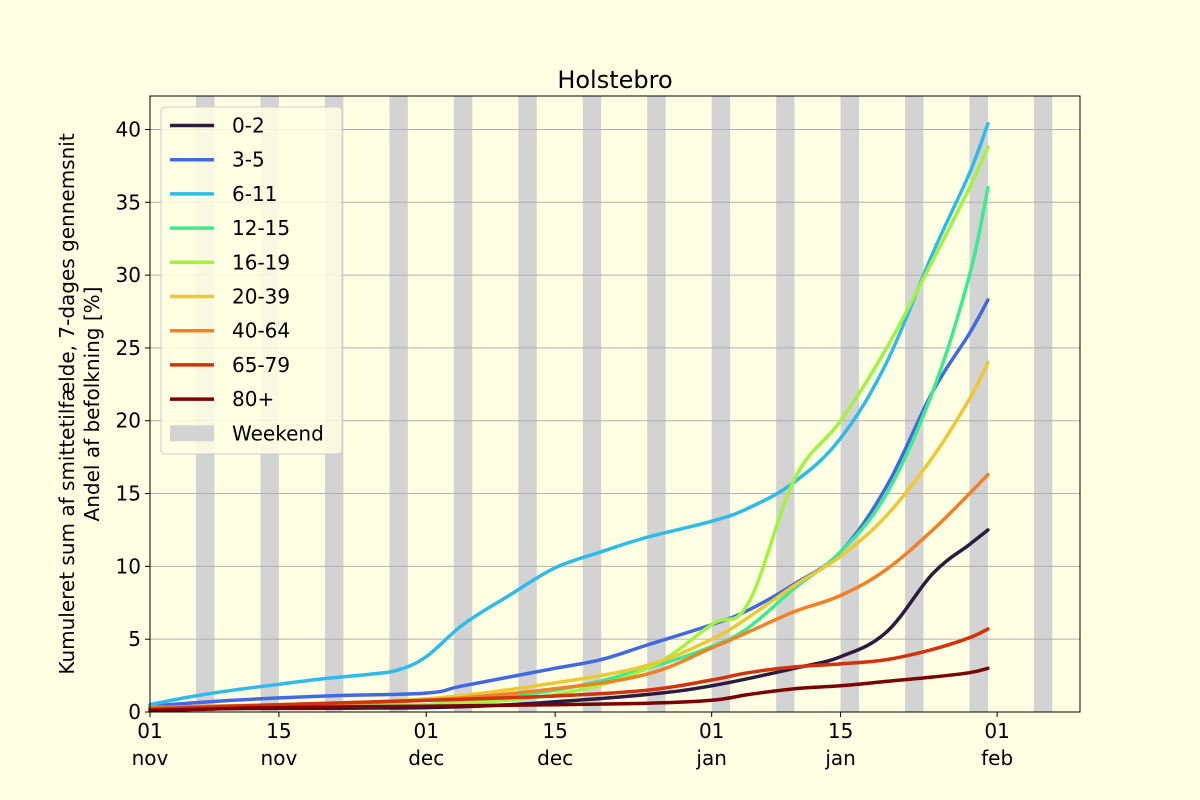  I want to click on y-tick-label: 10, so click(128, 566).